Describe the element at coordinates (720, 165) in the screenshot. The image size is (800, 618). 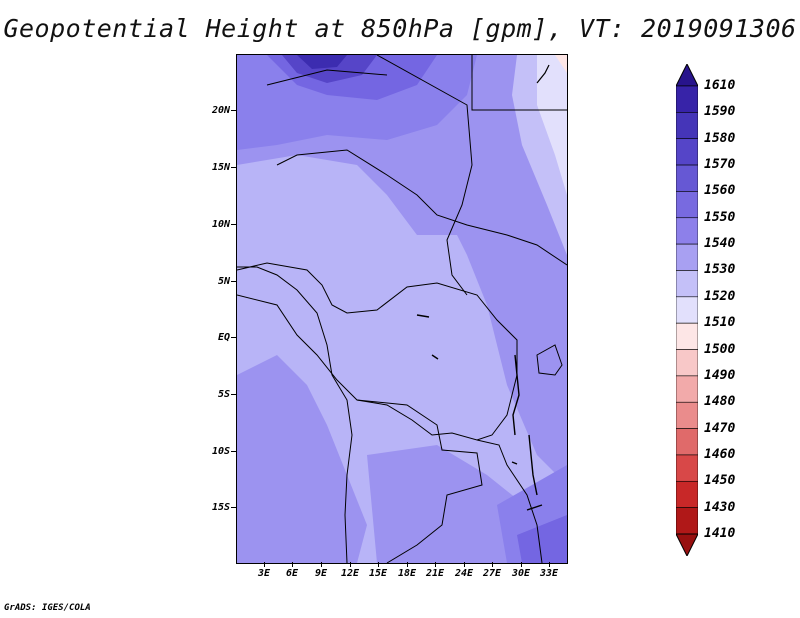
I see `colorbar-level-label: 1570` at that location.